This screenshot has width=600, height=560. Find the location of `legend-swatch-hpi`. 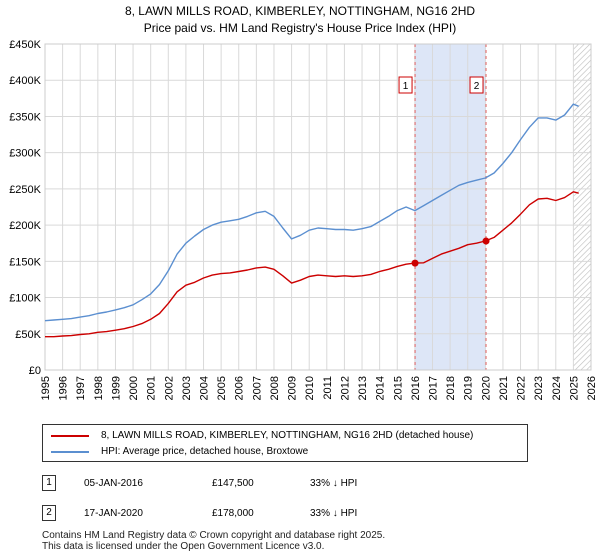

legend-swatch-hpi is located at coordinates (70, 452).